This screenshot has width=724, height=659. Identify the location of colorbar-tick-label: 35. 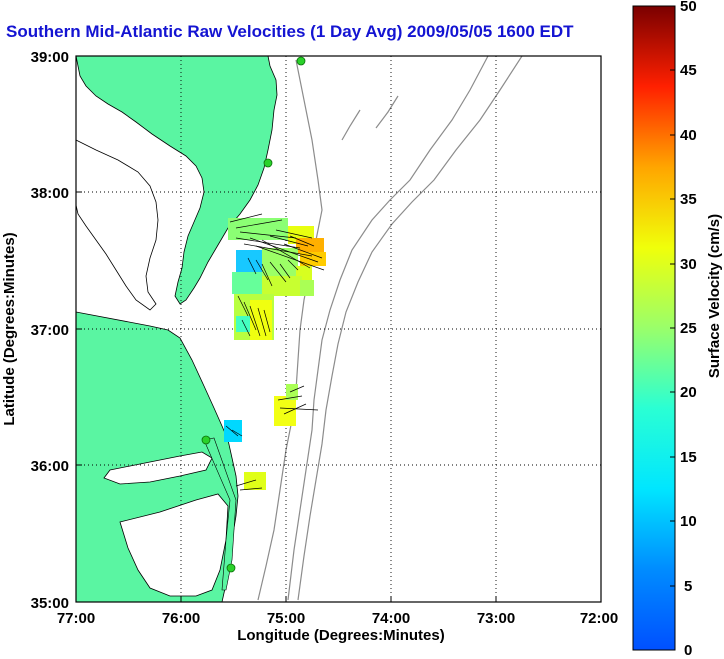
(688, 199).